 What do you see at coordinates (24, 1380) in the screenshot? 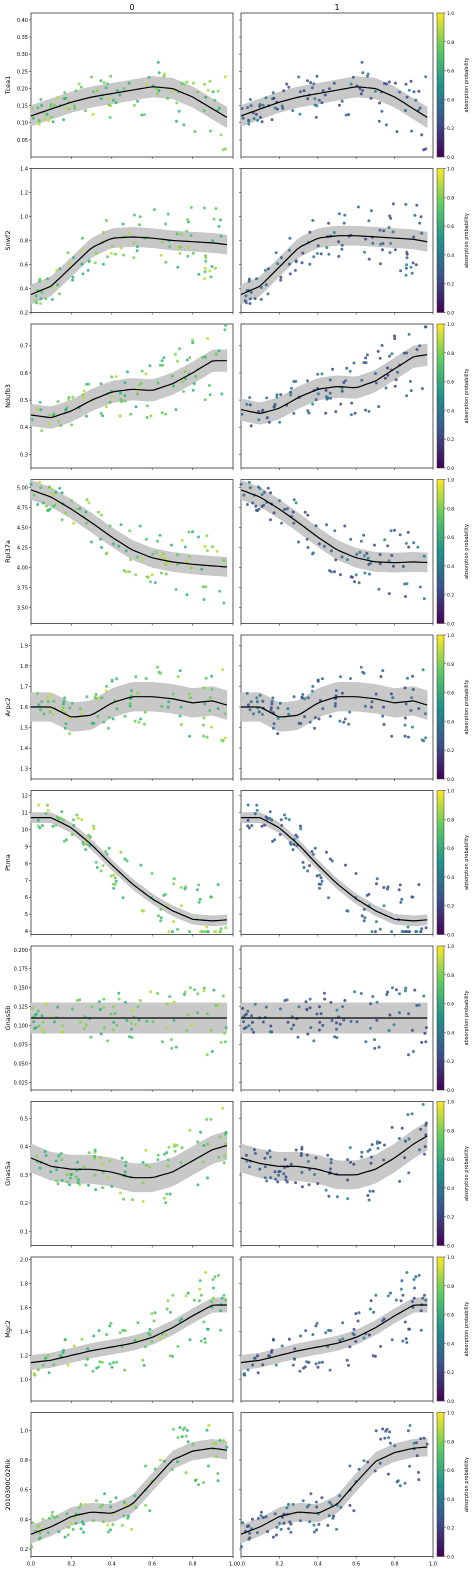
I see `y-tick-label: 1.0` at bounding box center [24, 1380].